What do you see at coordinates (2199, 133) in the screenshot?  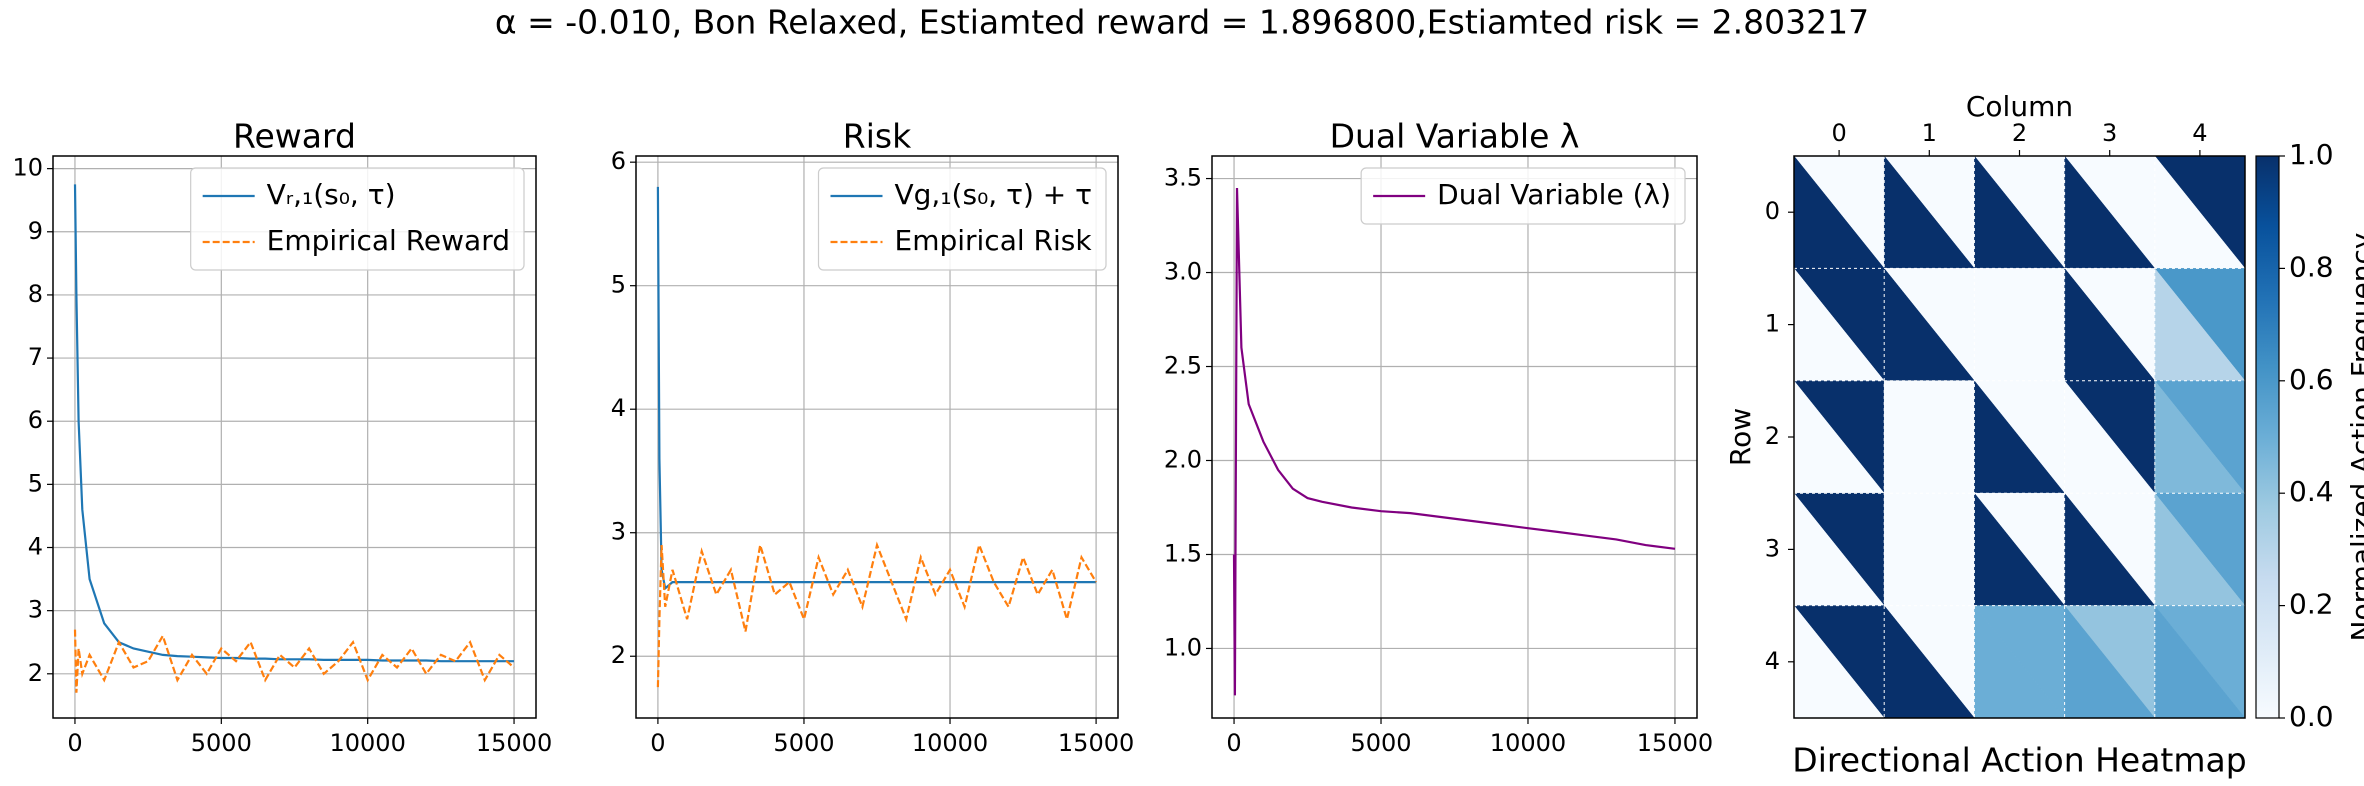 I see `x-tick-label: 4` at bounding box center [2199, 133].